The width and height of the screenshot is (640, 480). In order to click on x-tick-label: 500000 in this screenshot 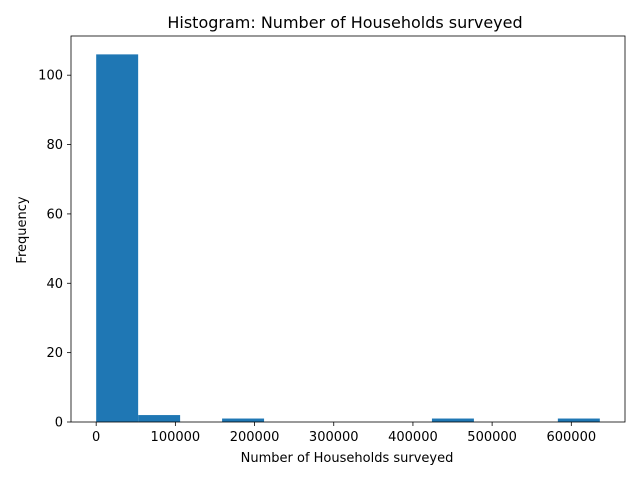, I will do `click(492, 437)`.